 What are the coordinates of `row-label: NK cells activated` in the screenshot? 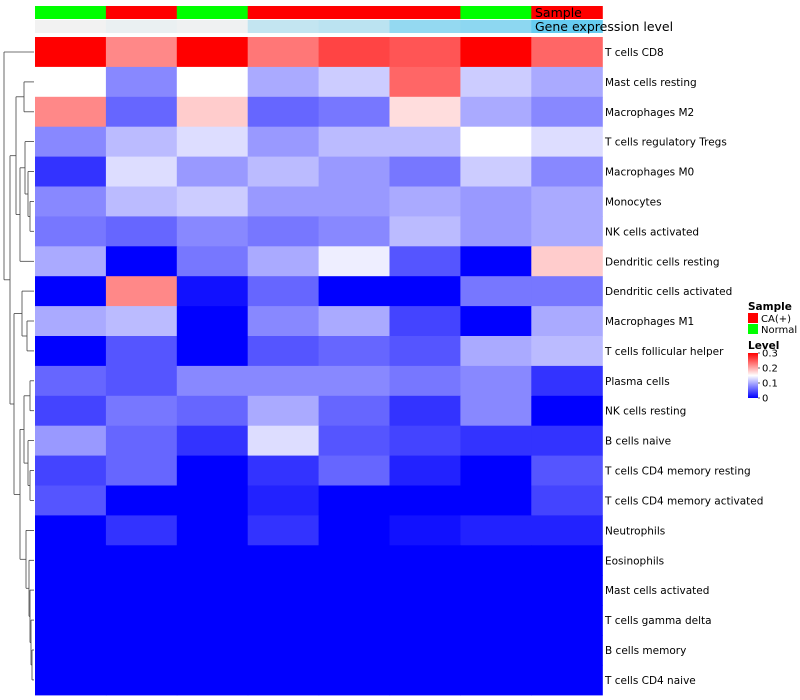 It's located at (652, 232).